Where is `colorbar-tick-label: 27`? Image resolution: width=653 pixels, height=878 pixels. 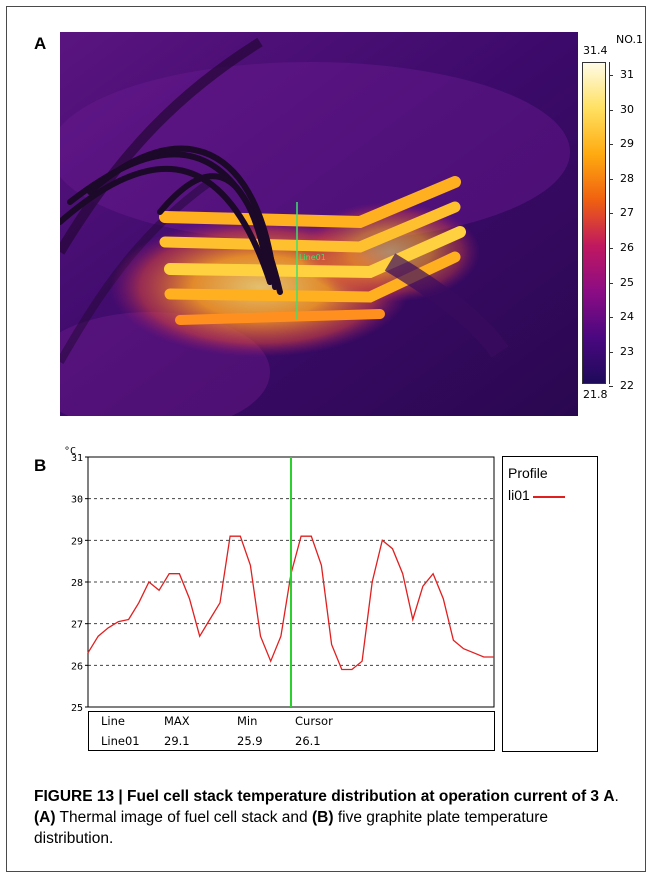 colorbar-tick-label: 27 is located at coordinates (627, 213).